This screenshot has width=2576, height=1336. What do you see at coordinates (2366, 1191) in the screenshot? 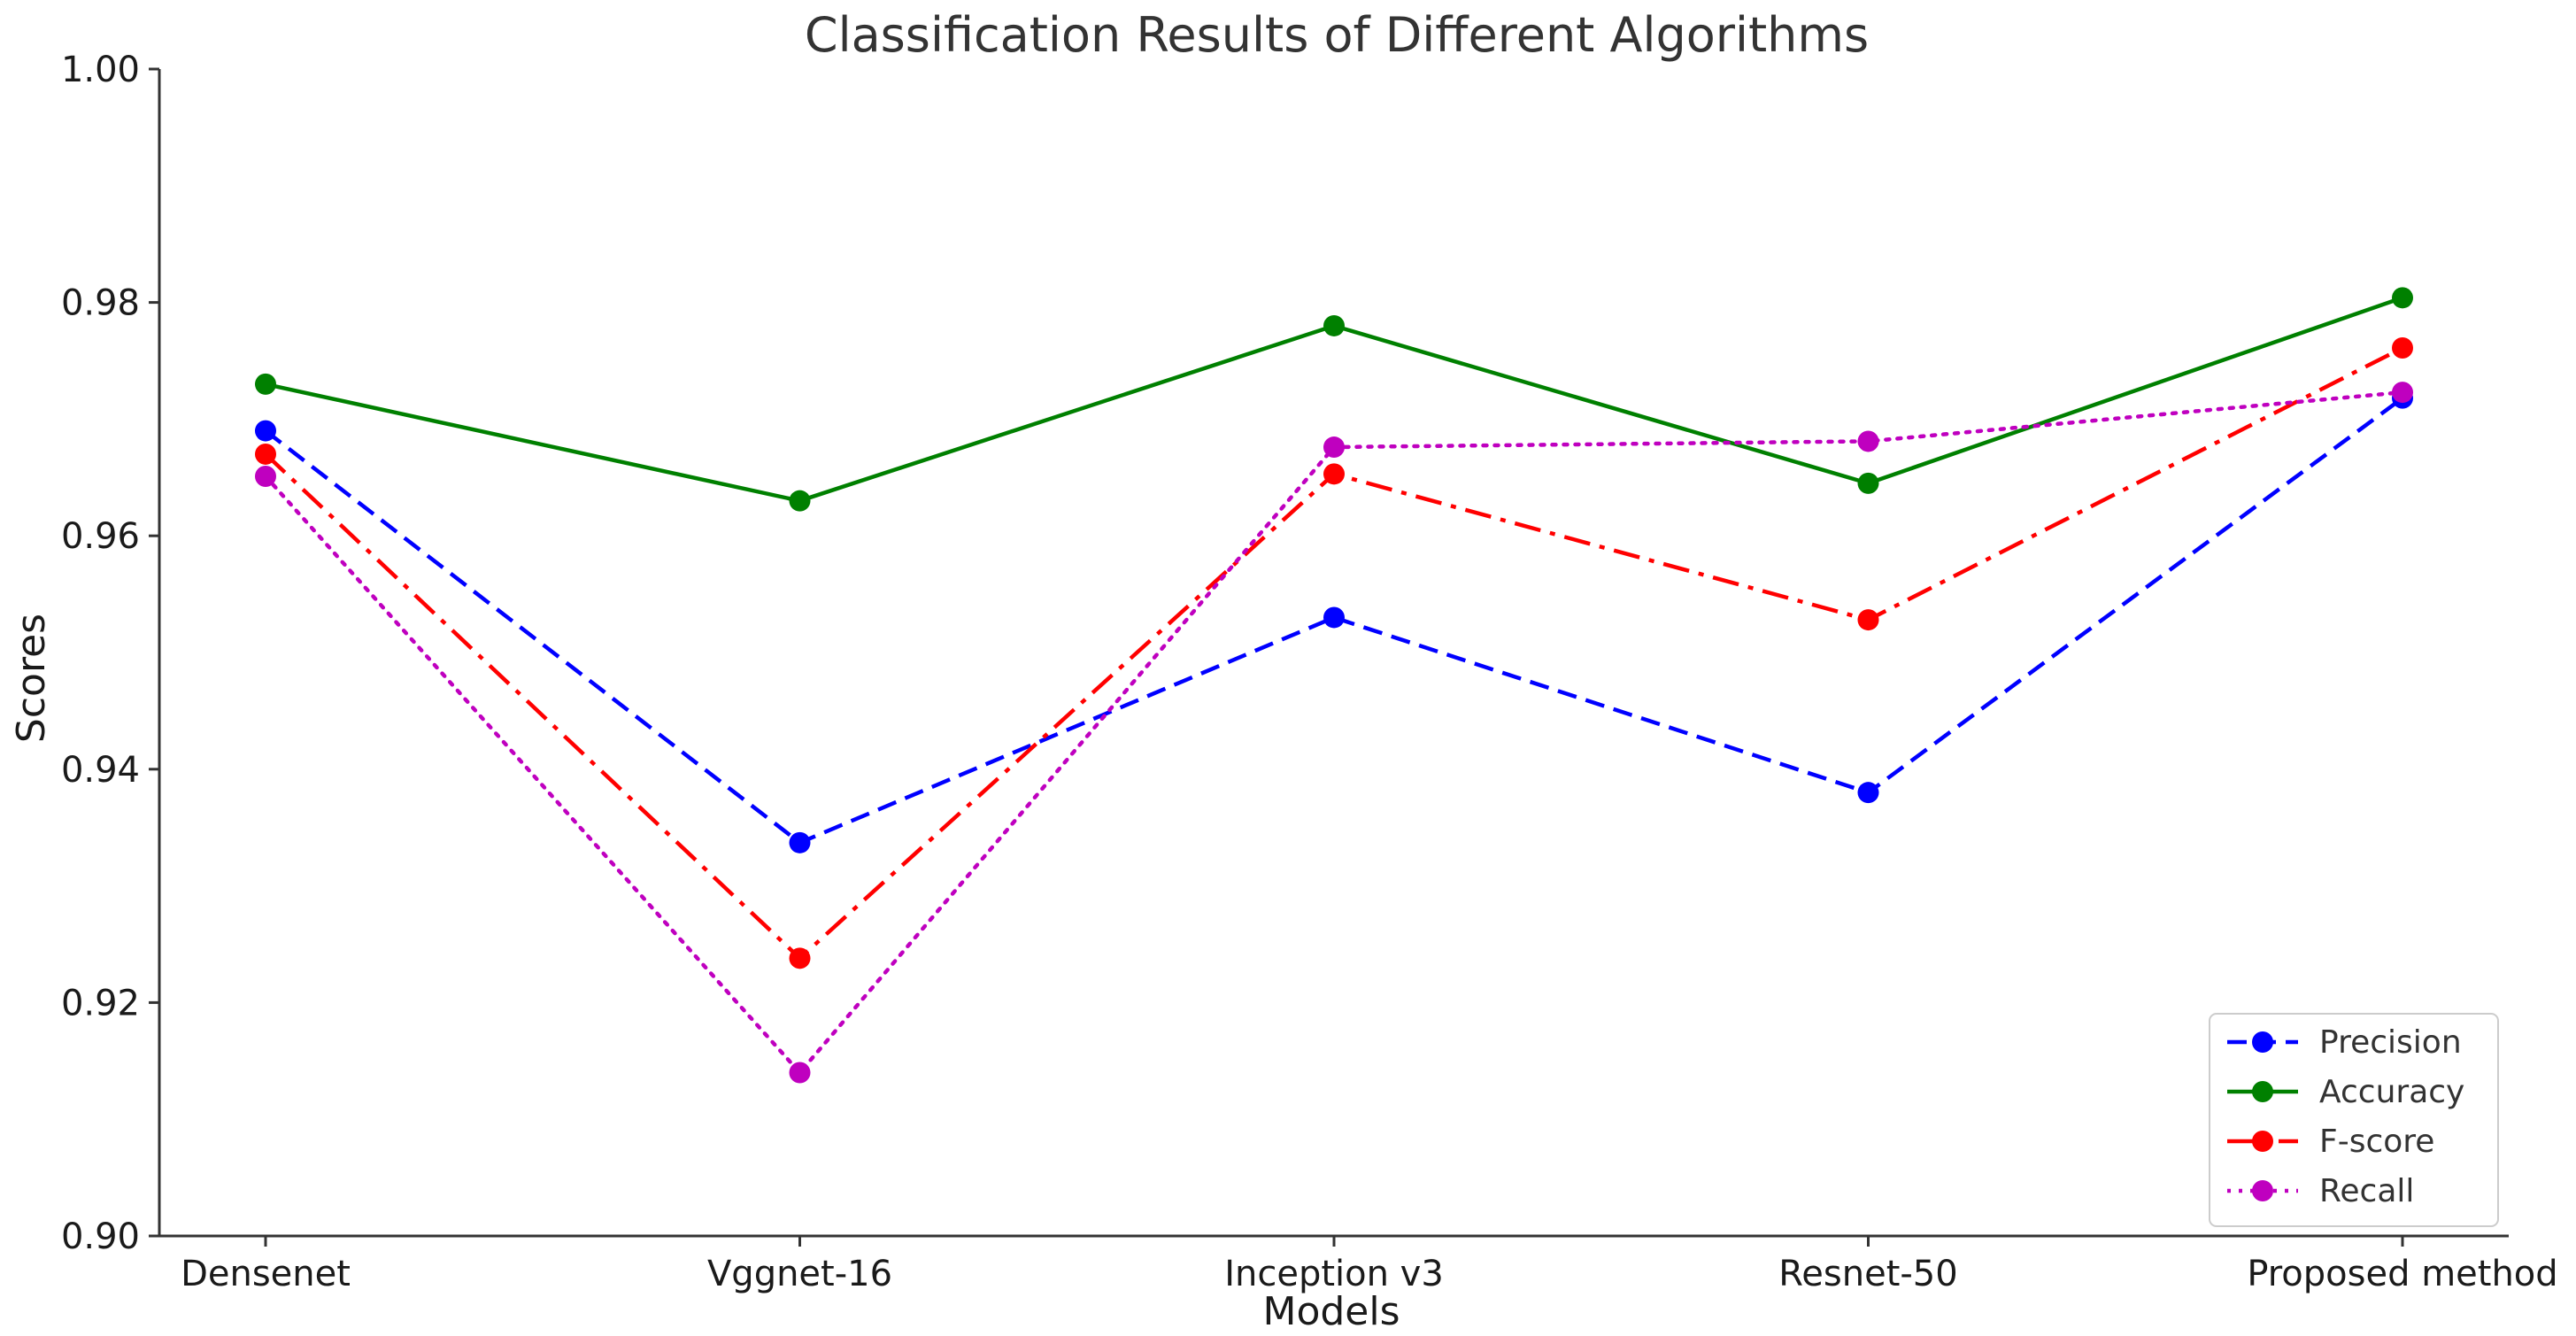
I see `legend-label: Recall` at bounding box center [2366, 1191].